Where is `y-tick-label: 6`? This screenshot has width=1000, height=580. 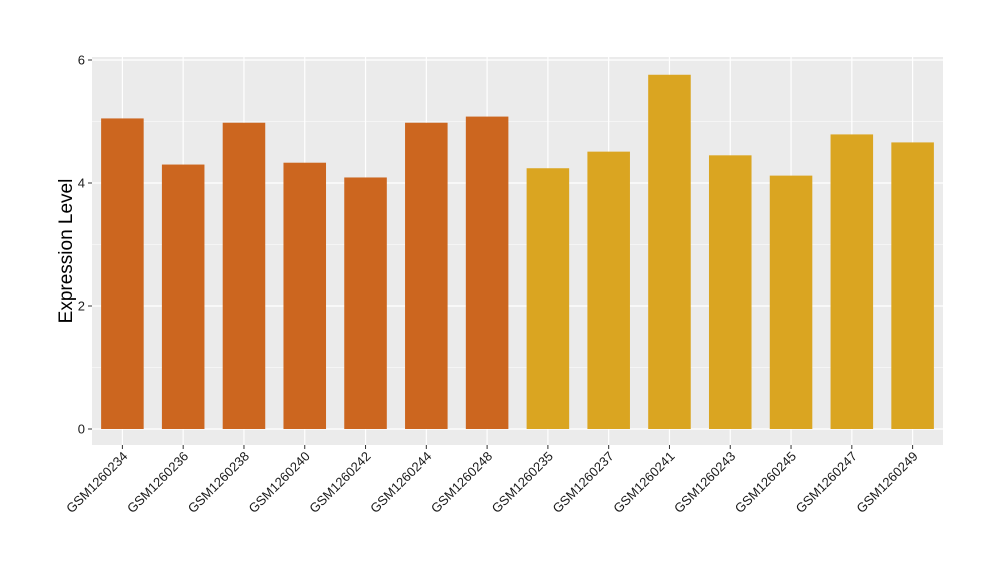 y-tick-label: 6 is located at coordinates (81, 60).